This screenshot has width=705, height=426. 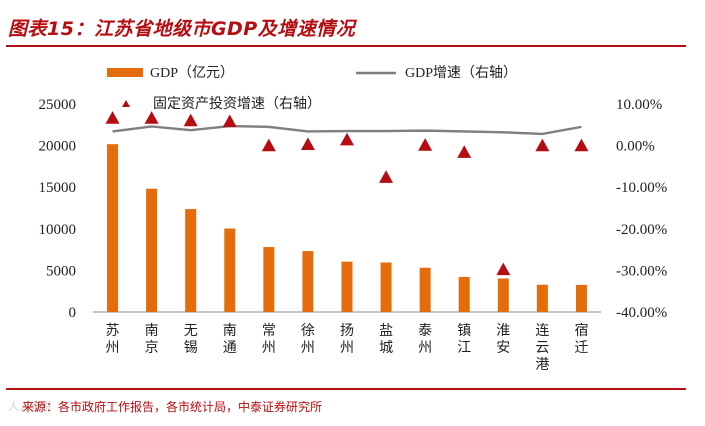 What do you see at coordinates (308, 331) in the screenshot?
I see `x-category-char: 徐` at bounding box center [308, 331].